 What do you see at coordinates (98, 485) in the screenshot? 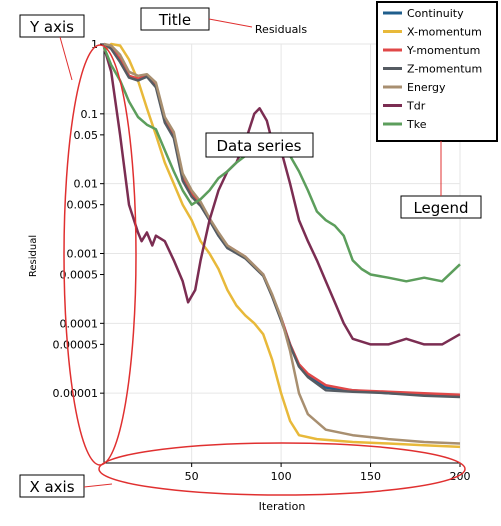
I see `x-axis-callout-pointer` at bounding box center [98, 485].